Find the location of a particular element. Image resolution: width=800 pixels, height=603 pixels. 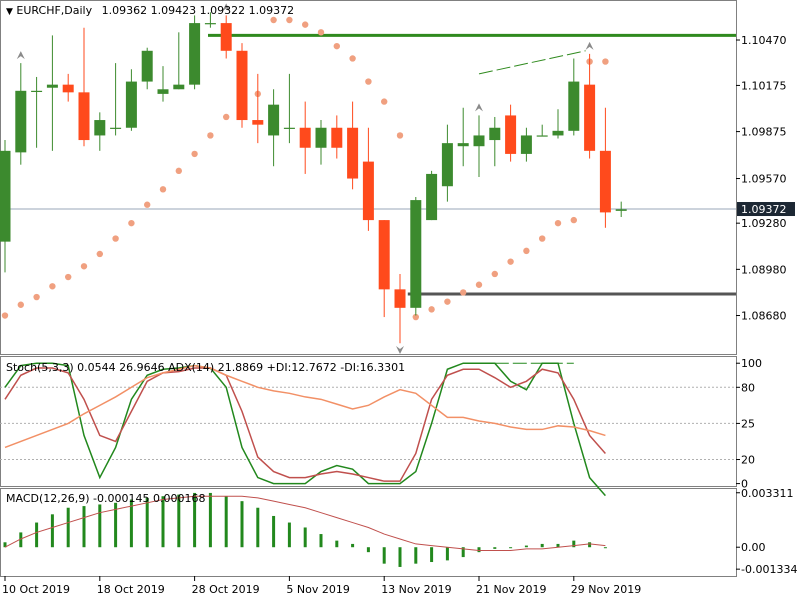

current-price-badge is located at coordinates (766, 209).